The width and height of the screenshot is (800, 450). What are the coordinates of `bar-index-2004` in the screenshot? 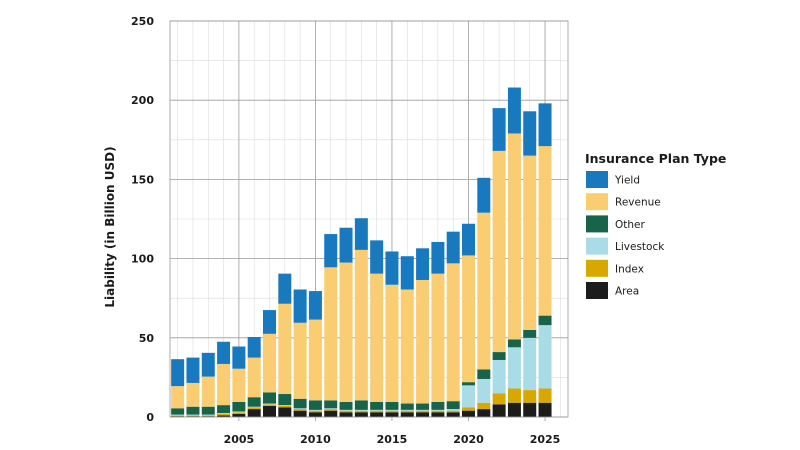 It's located at (224, 414).